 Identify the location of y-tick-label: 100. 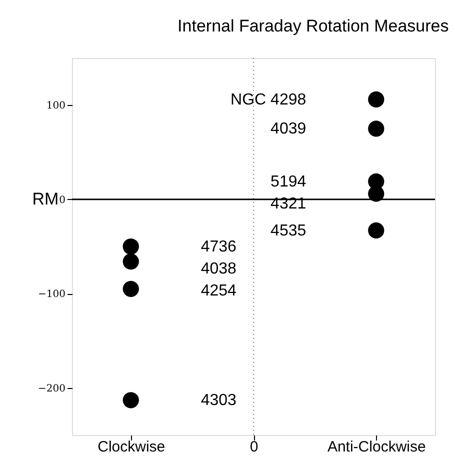
(56, 106).